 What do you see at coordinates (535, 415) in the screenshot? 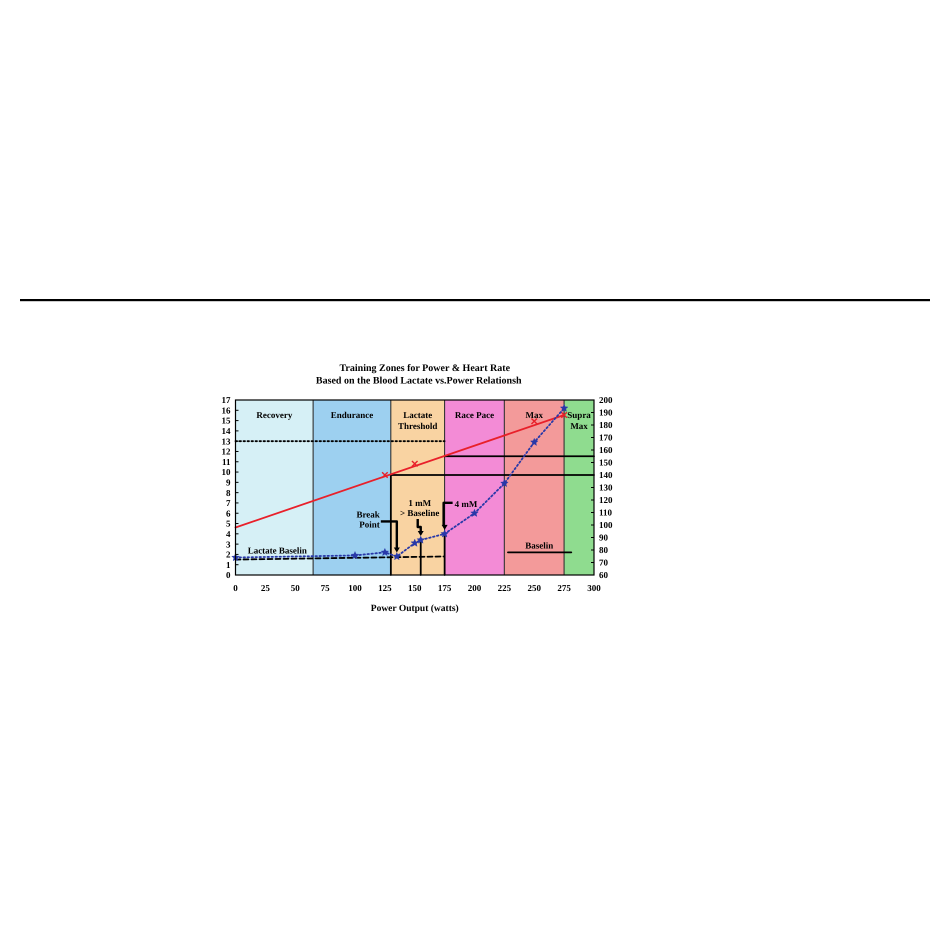
I see `band-label: Max` at bounding box center [535, 415].